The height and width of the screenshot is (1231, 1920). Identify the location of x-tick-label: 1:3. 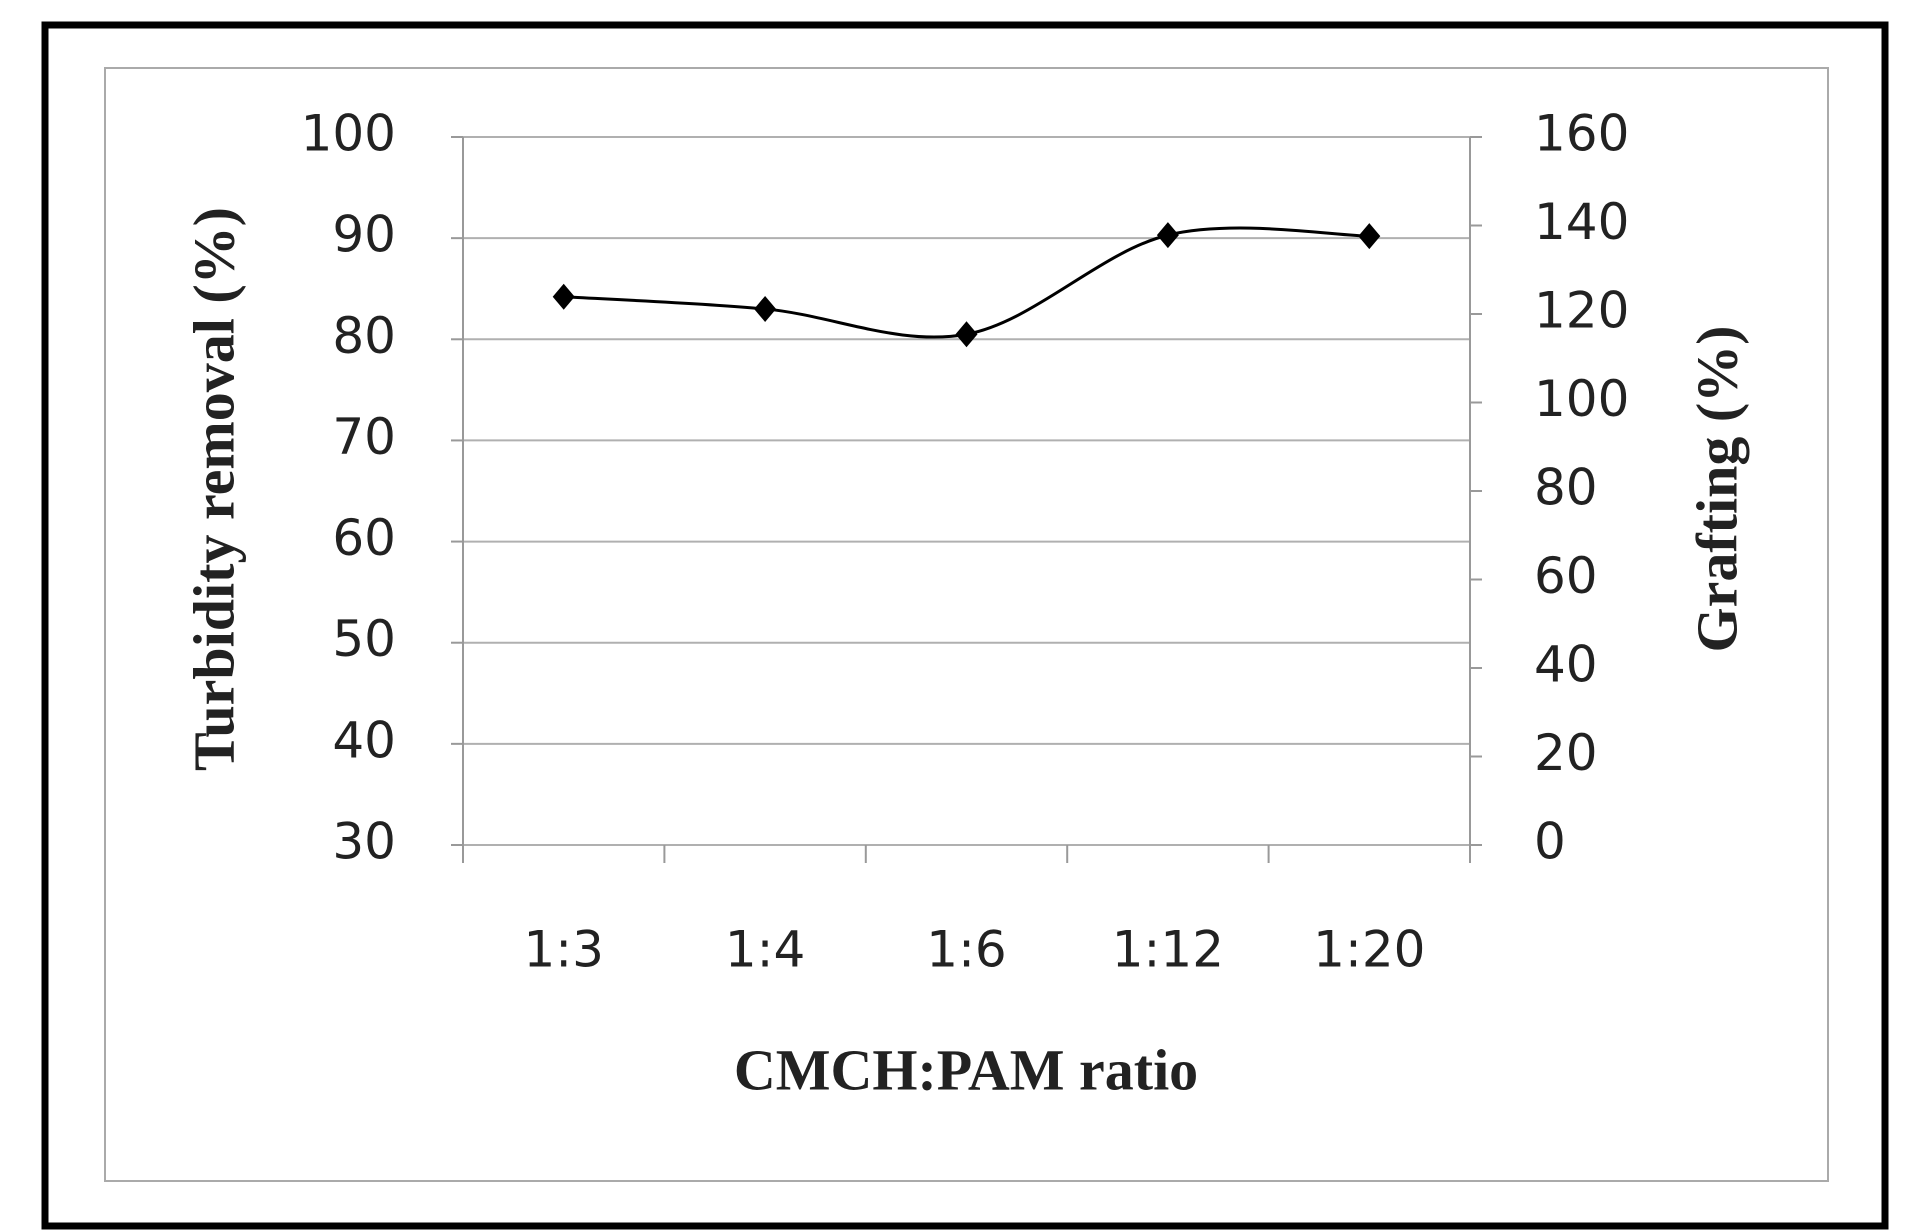
(563, 950).